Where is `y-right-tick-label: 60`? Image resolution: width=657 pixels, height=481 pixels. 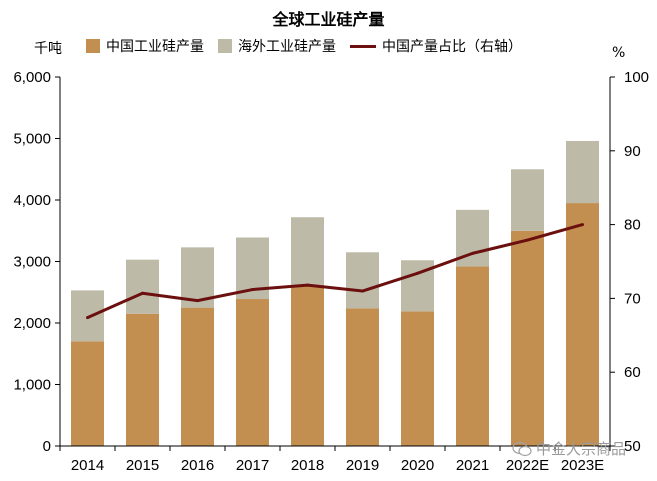
y-right-tick-label: 60 is located at coordinates (632, 372).